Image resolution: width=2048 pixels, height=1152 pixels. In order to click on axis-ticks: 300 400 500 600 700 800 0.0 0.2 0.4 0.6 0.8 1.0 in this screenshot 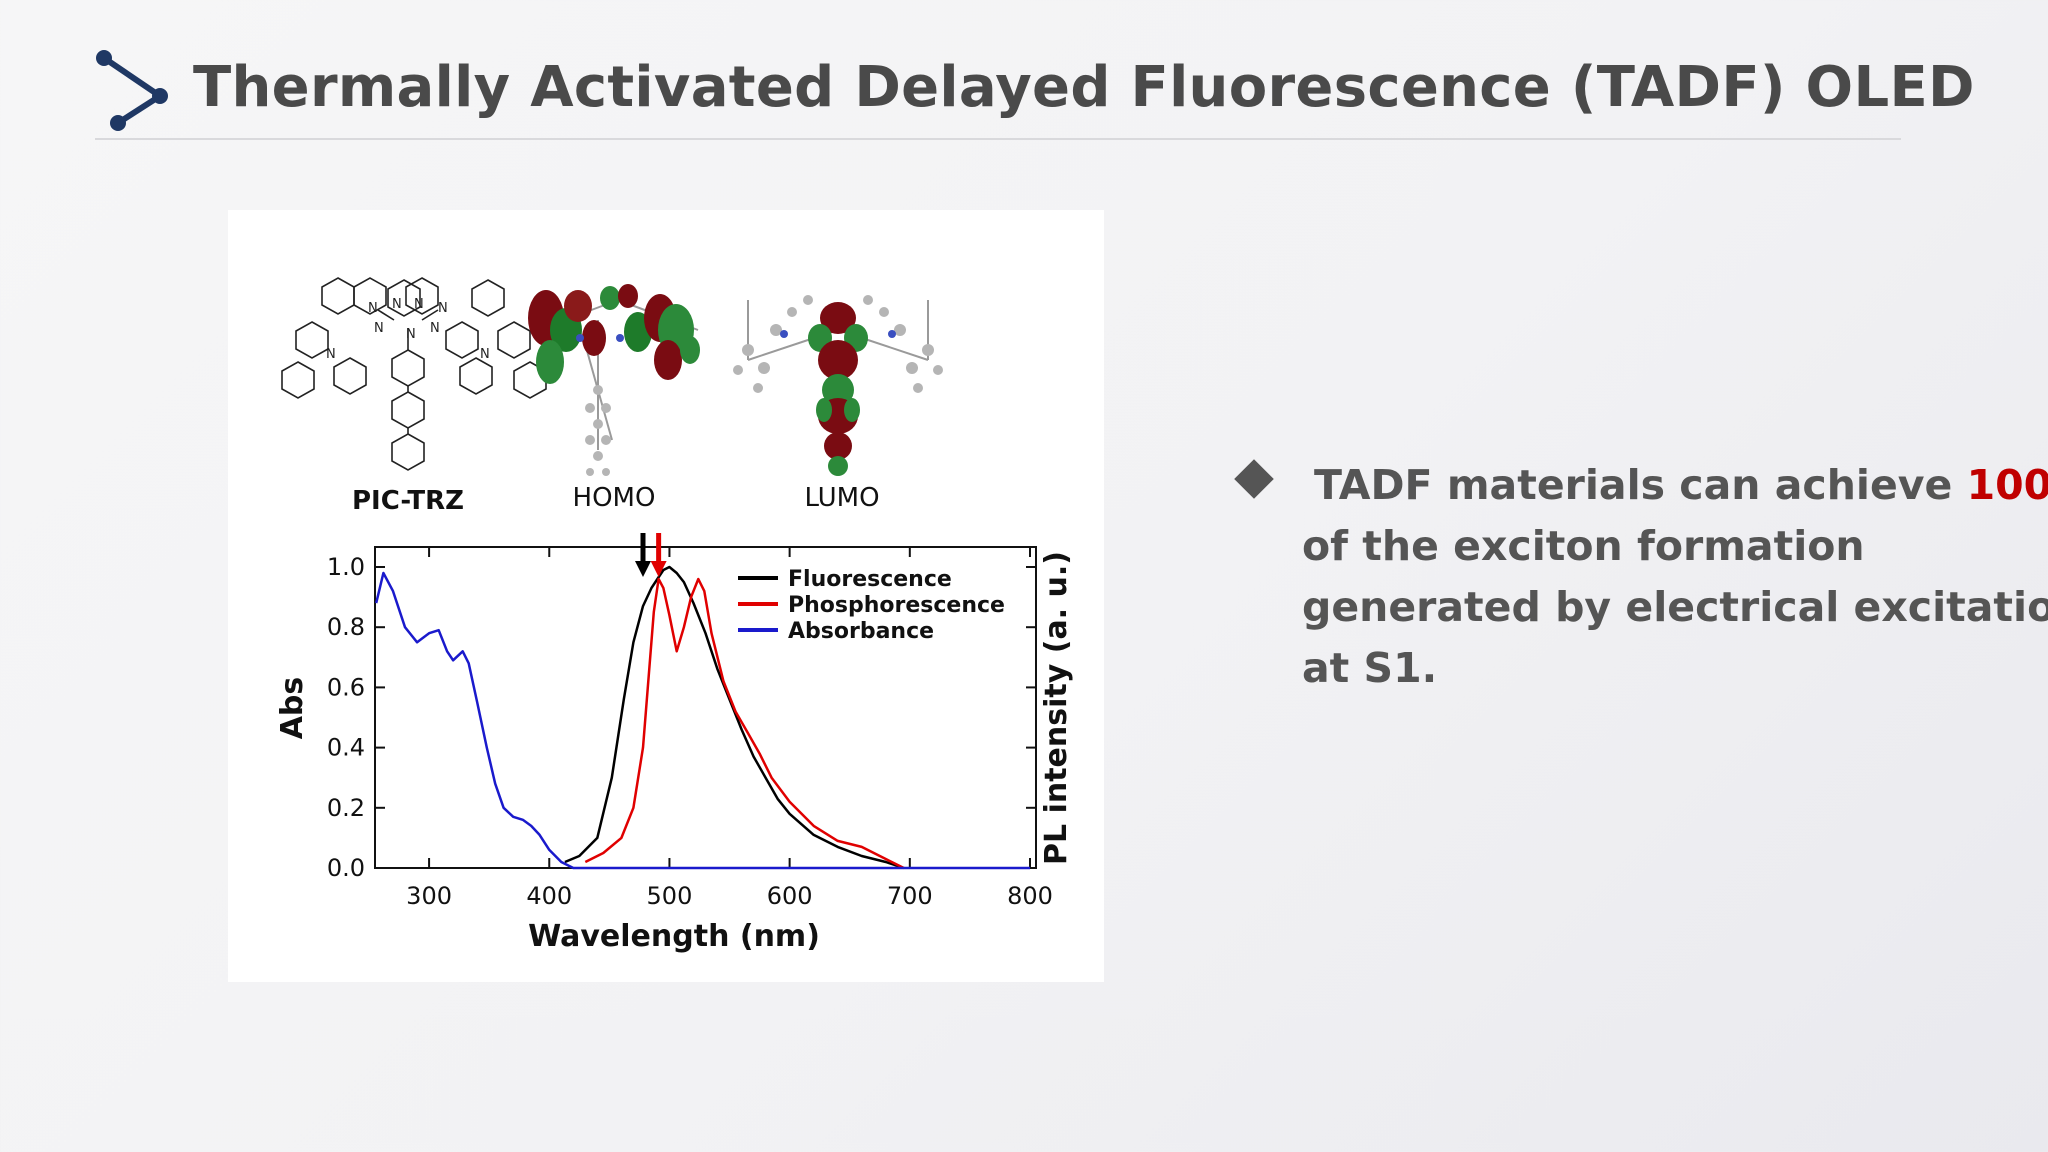, I will do `click(690, 728)`.